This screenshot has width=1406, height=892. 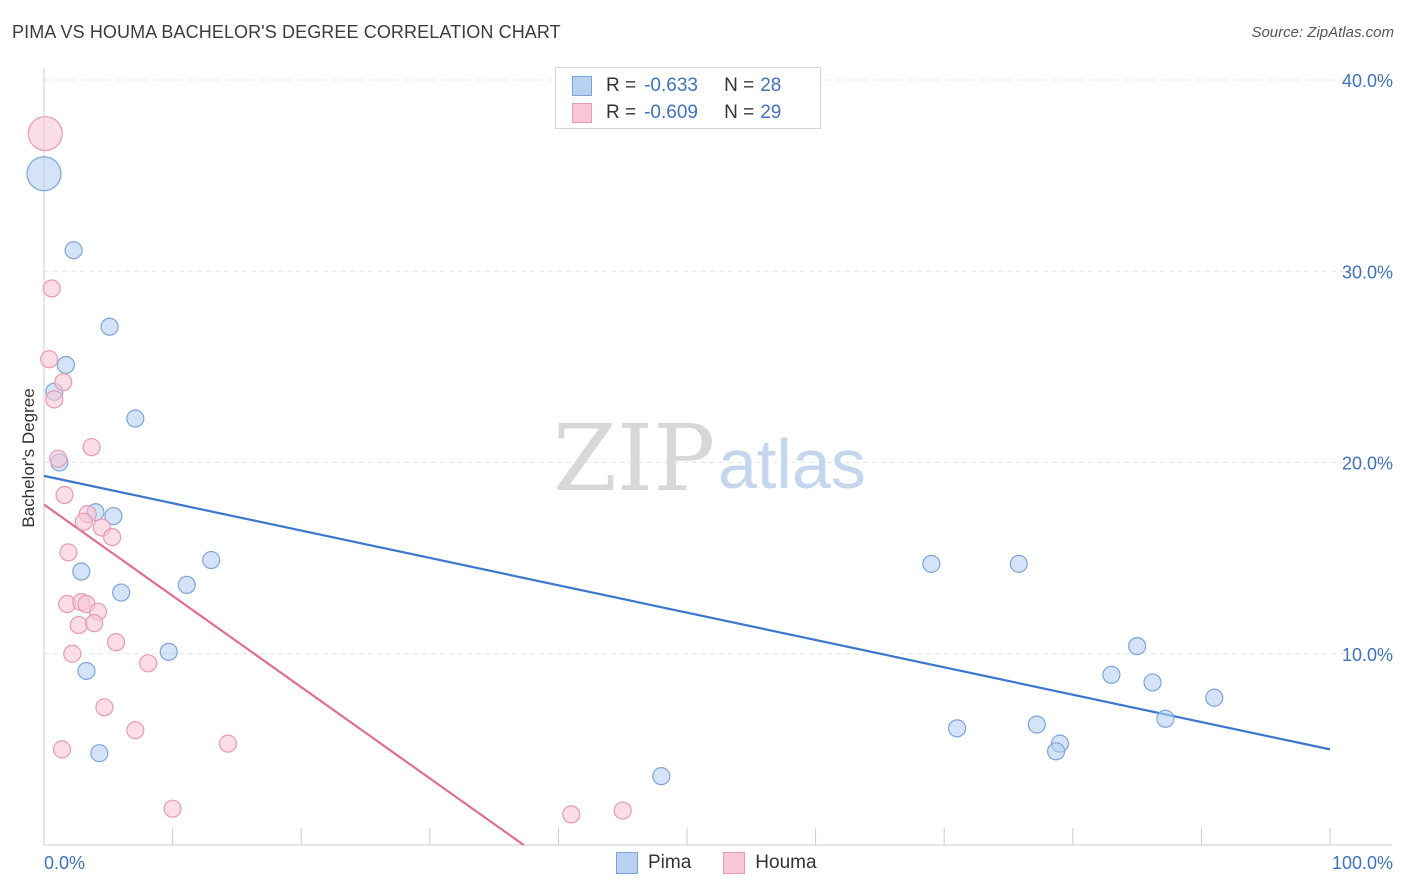 I want to click on y-axis-title: Bachelor's Degree, so click(x=28, y=457).